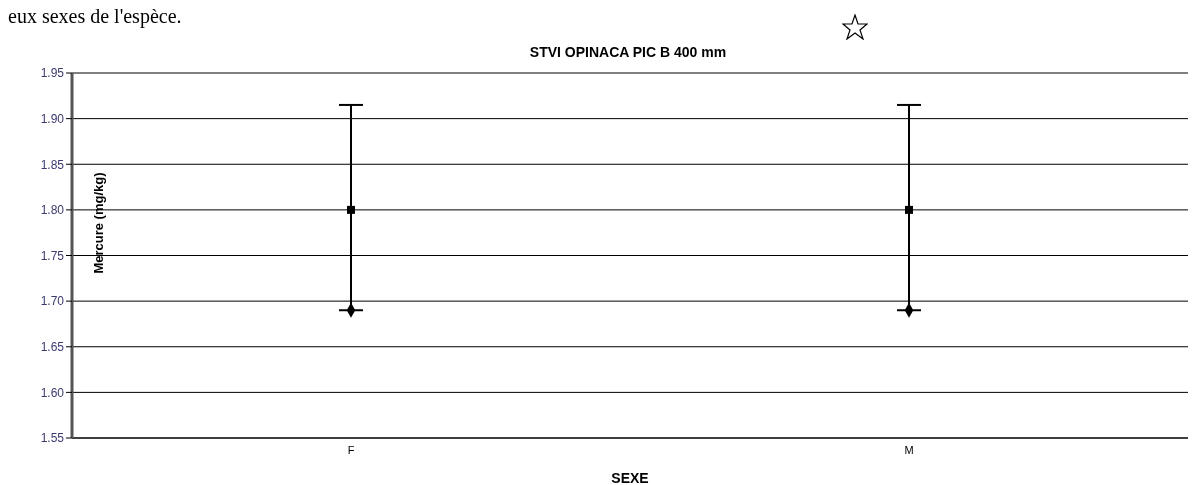 The width and height of the screenshot is (1196, 485). Describe the element at coordinates (52, 118) in the screenshot. I see `y-tick-label: 1.90` at that location.